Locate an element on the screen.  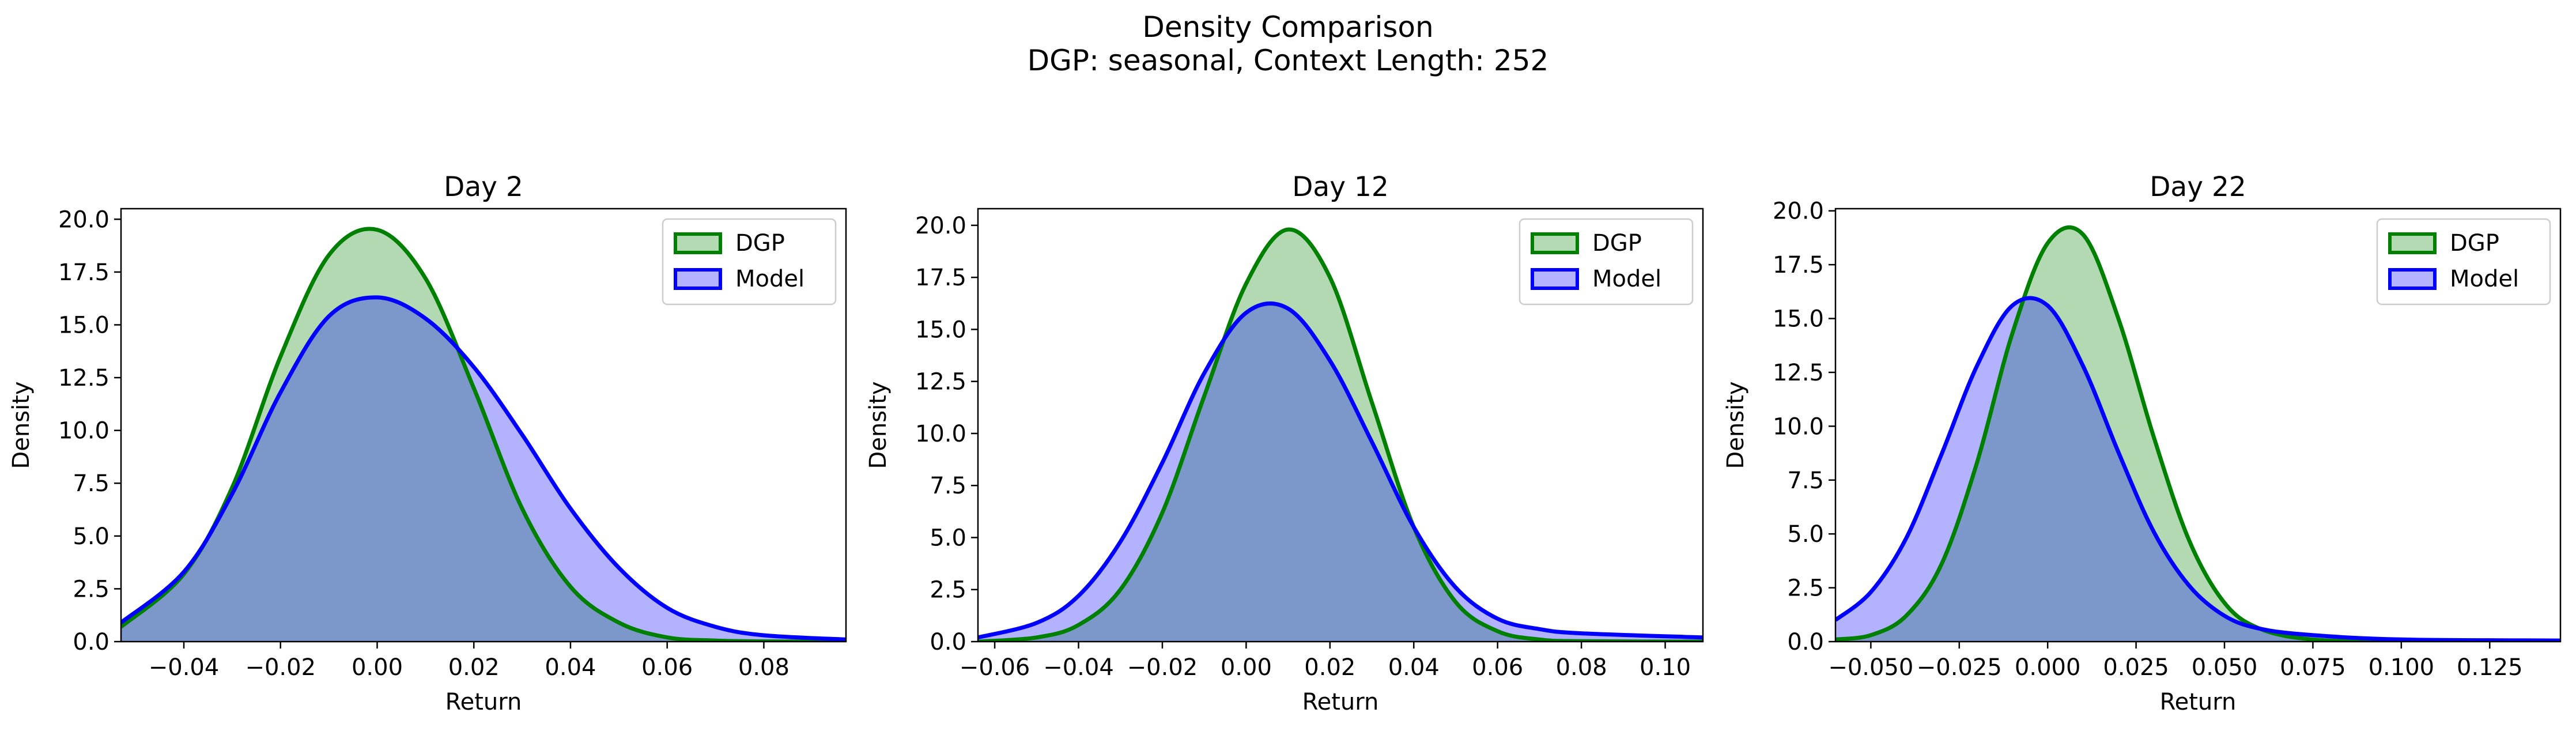
figure-title-line1: Density Comparison is located at coordinates (1287, 27).